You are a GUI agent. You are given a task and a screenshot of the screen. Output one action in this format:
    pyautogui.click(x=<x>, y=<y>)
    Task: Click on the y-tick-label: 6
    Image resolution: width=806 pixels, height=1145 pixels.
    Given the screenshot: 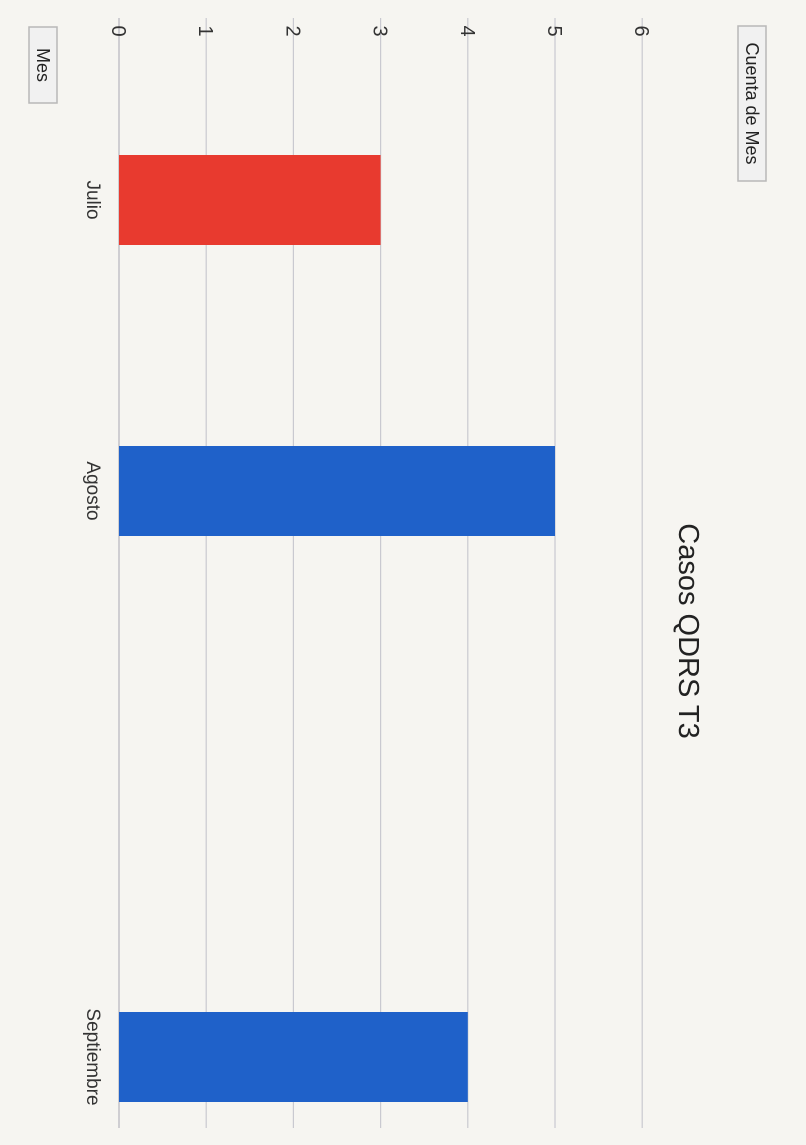 What is the action you would take?
    pyautogui.click(x=641, y=30)
    